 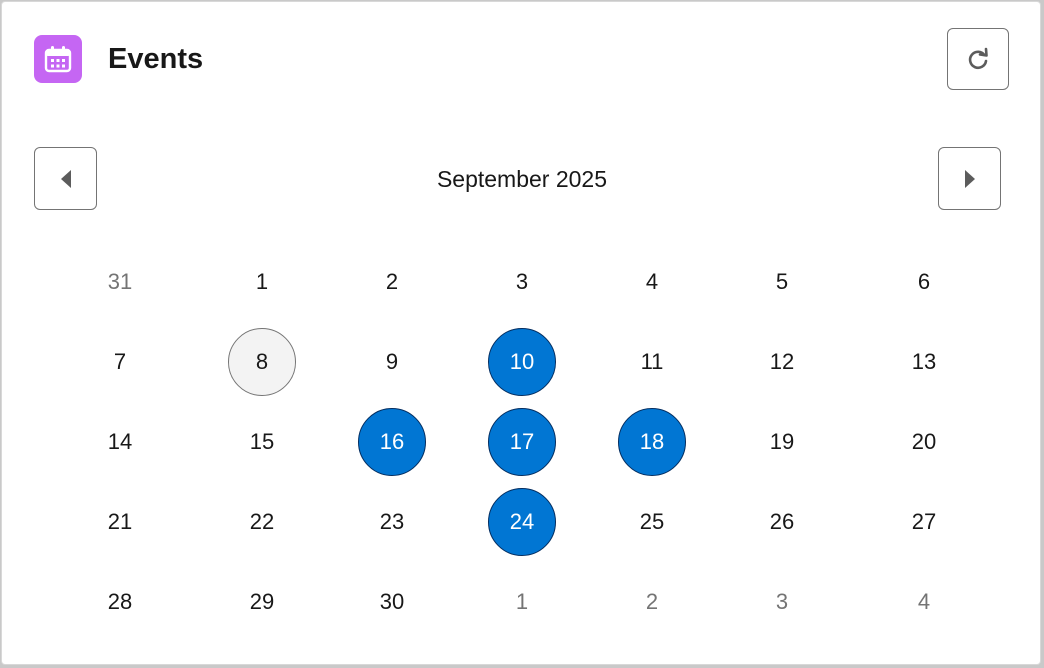 I want to click on calendar-day: 27, so click(x=924, y=521).